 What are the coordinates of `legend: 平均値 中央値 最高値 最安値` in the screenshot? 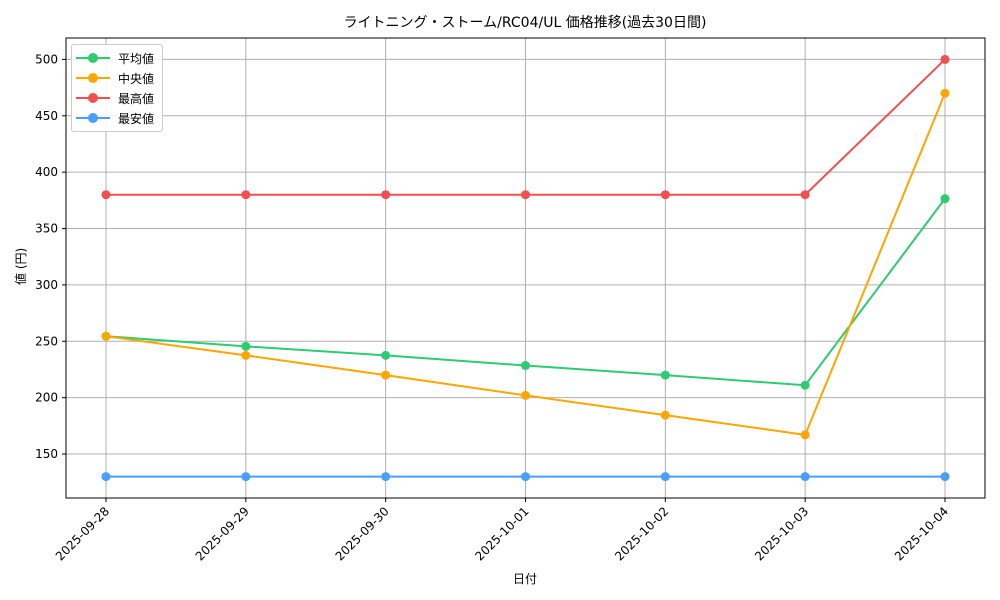 It's located at (117, 88).